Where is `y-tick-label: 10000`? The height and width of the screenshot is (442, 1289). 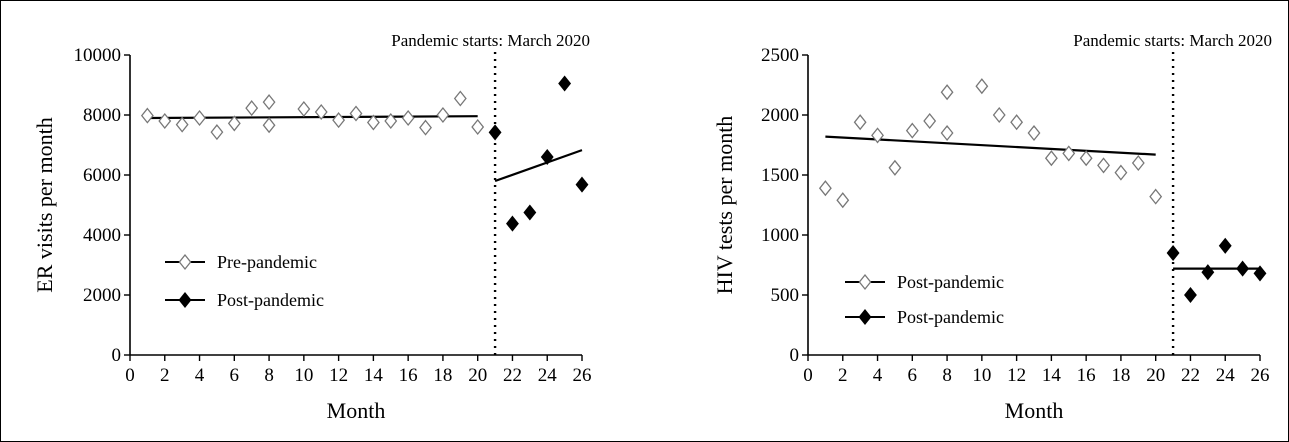 y-tick-label: 10000 is located at coordinates (98, 55).